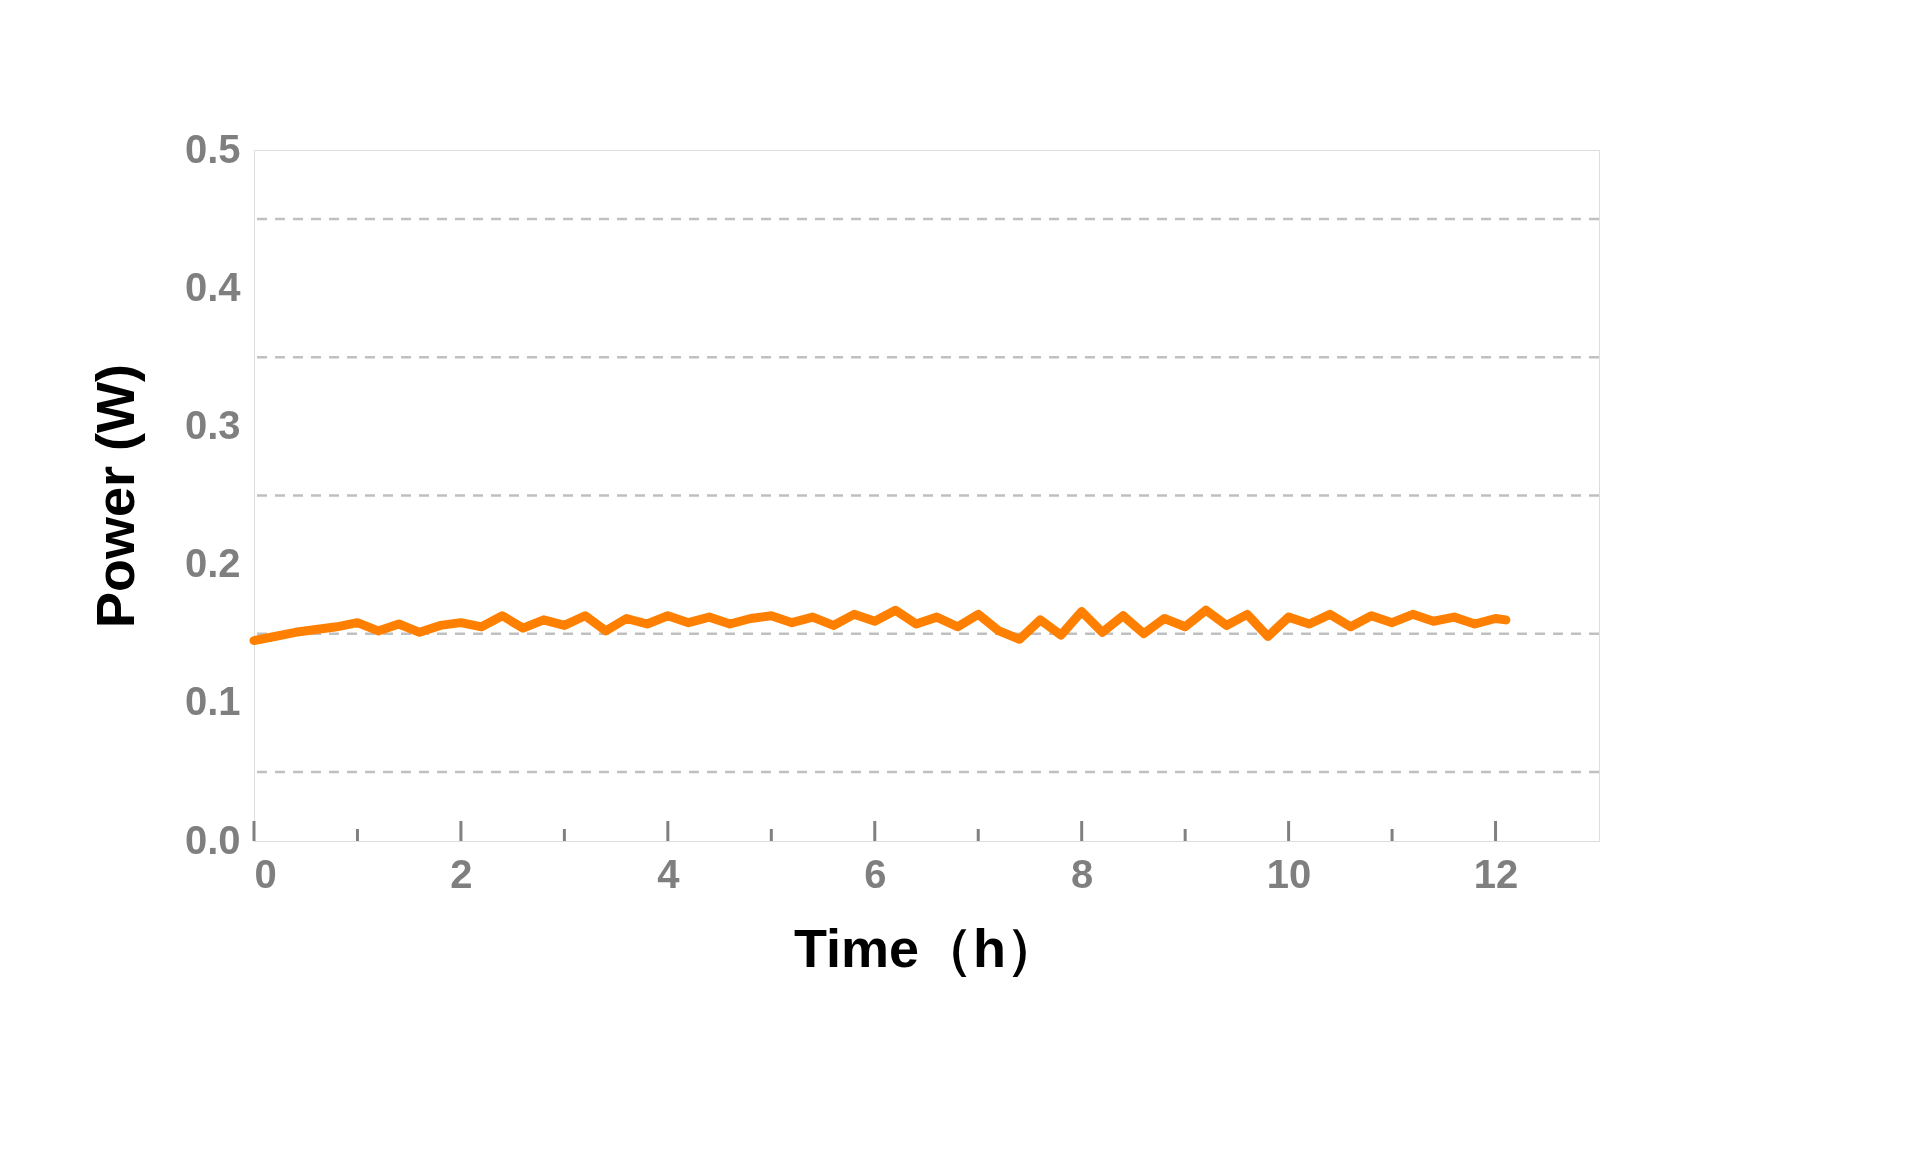 The height and width of the screenshot is (1152, 1920). What do you see at coordinates (461, 873) in the screenshot?
I see `x-tick-label: 2` at bounding box center [461, 873].